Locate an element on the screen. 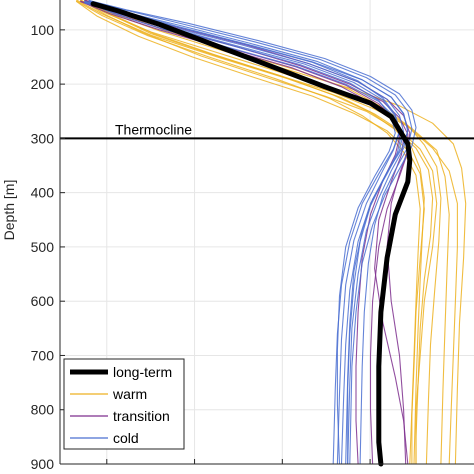 Image resolution: width=474 pixels, height=474 pixels. x-ticks is located at coordinates (238, 461).